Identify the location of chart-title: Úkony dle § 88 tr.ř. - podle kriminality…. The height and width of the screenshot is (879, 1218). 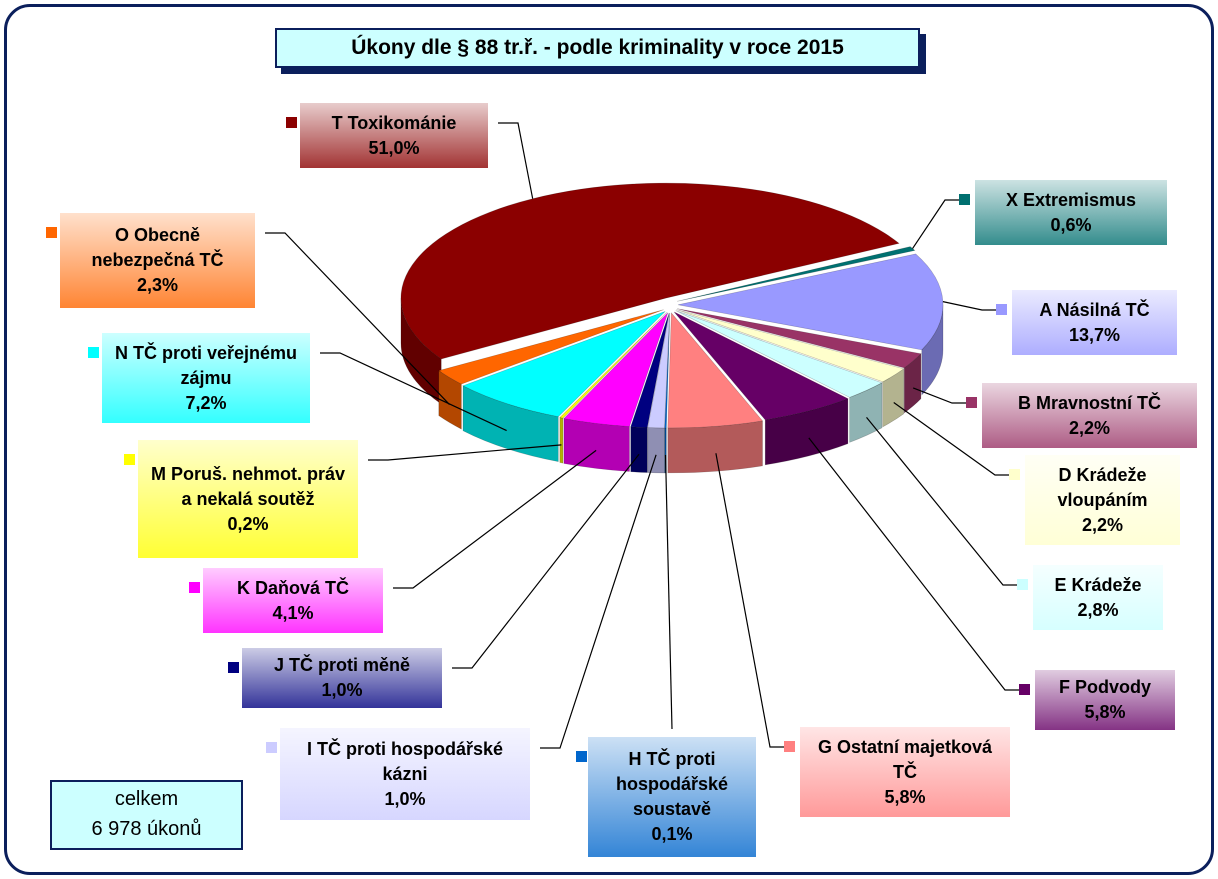
(597, 48).